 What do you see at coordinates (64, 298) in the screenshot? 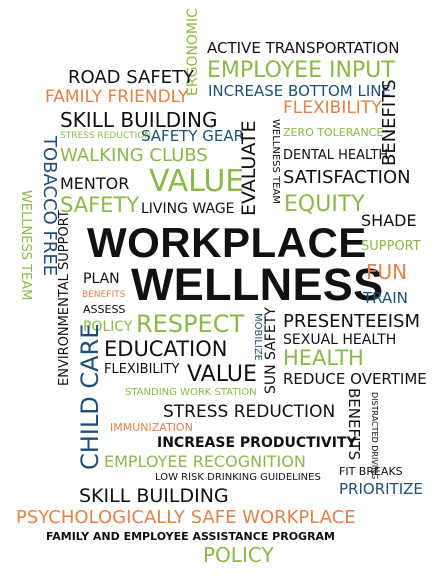
I see `word-environmental-support: ENVIRONMENTAL SUPPORT` at bounding box center [64, 298].